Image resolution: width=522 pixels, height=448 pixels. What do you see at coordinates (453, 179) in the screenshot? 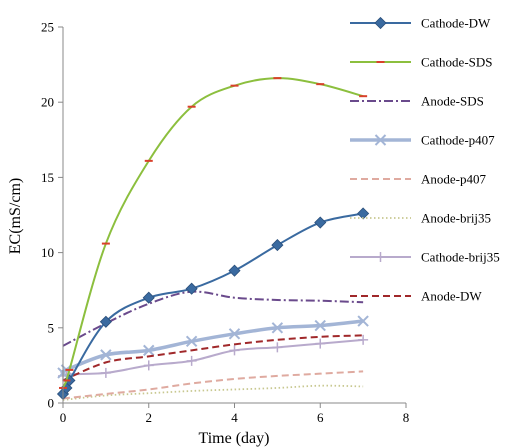
I see `legend-label: Anode-p407` at bounding box center [453, 179].